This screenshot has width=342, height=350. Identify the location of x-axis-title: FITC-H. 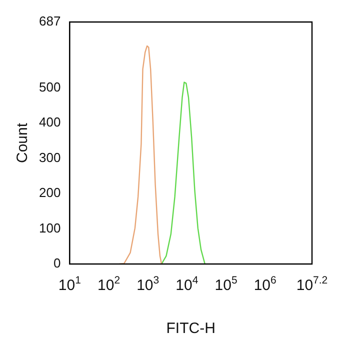
(191, 329).